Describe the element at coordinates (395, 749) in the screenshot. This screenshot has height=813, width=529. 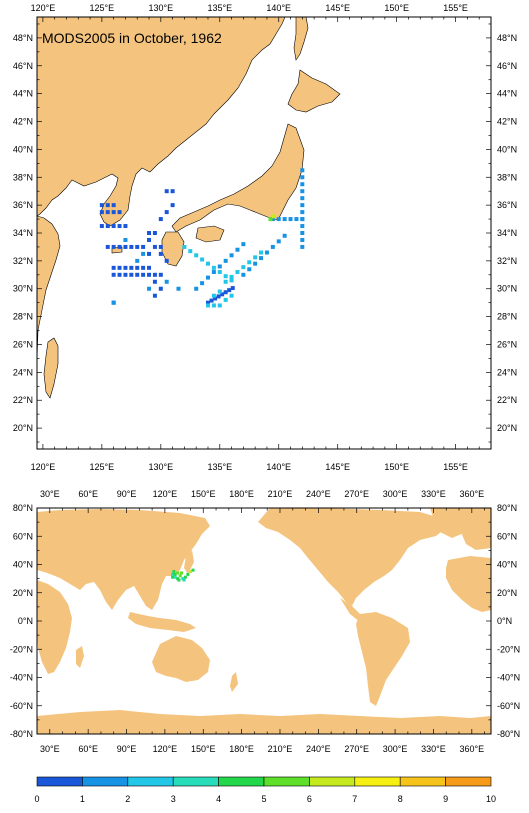
I see `lon-label: 300°E` at that location.